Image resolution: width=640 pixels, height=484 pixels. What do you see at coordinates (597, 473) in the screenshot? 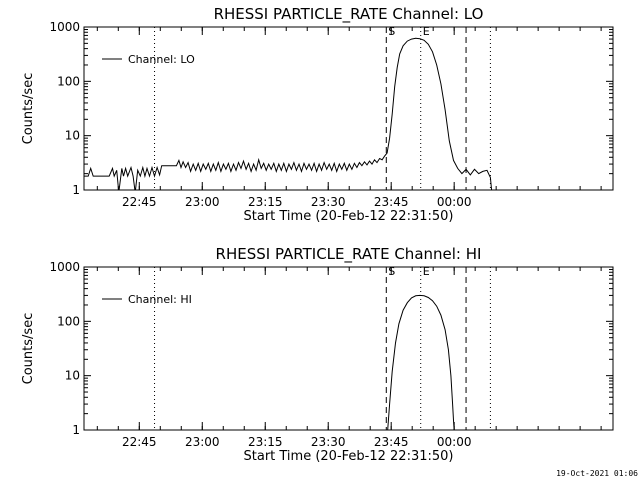
I see `footer-timestamp: 19-Oct-2021 01:06` at bounding box center [597, 473].